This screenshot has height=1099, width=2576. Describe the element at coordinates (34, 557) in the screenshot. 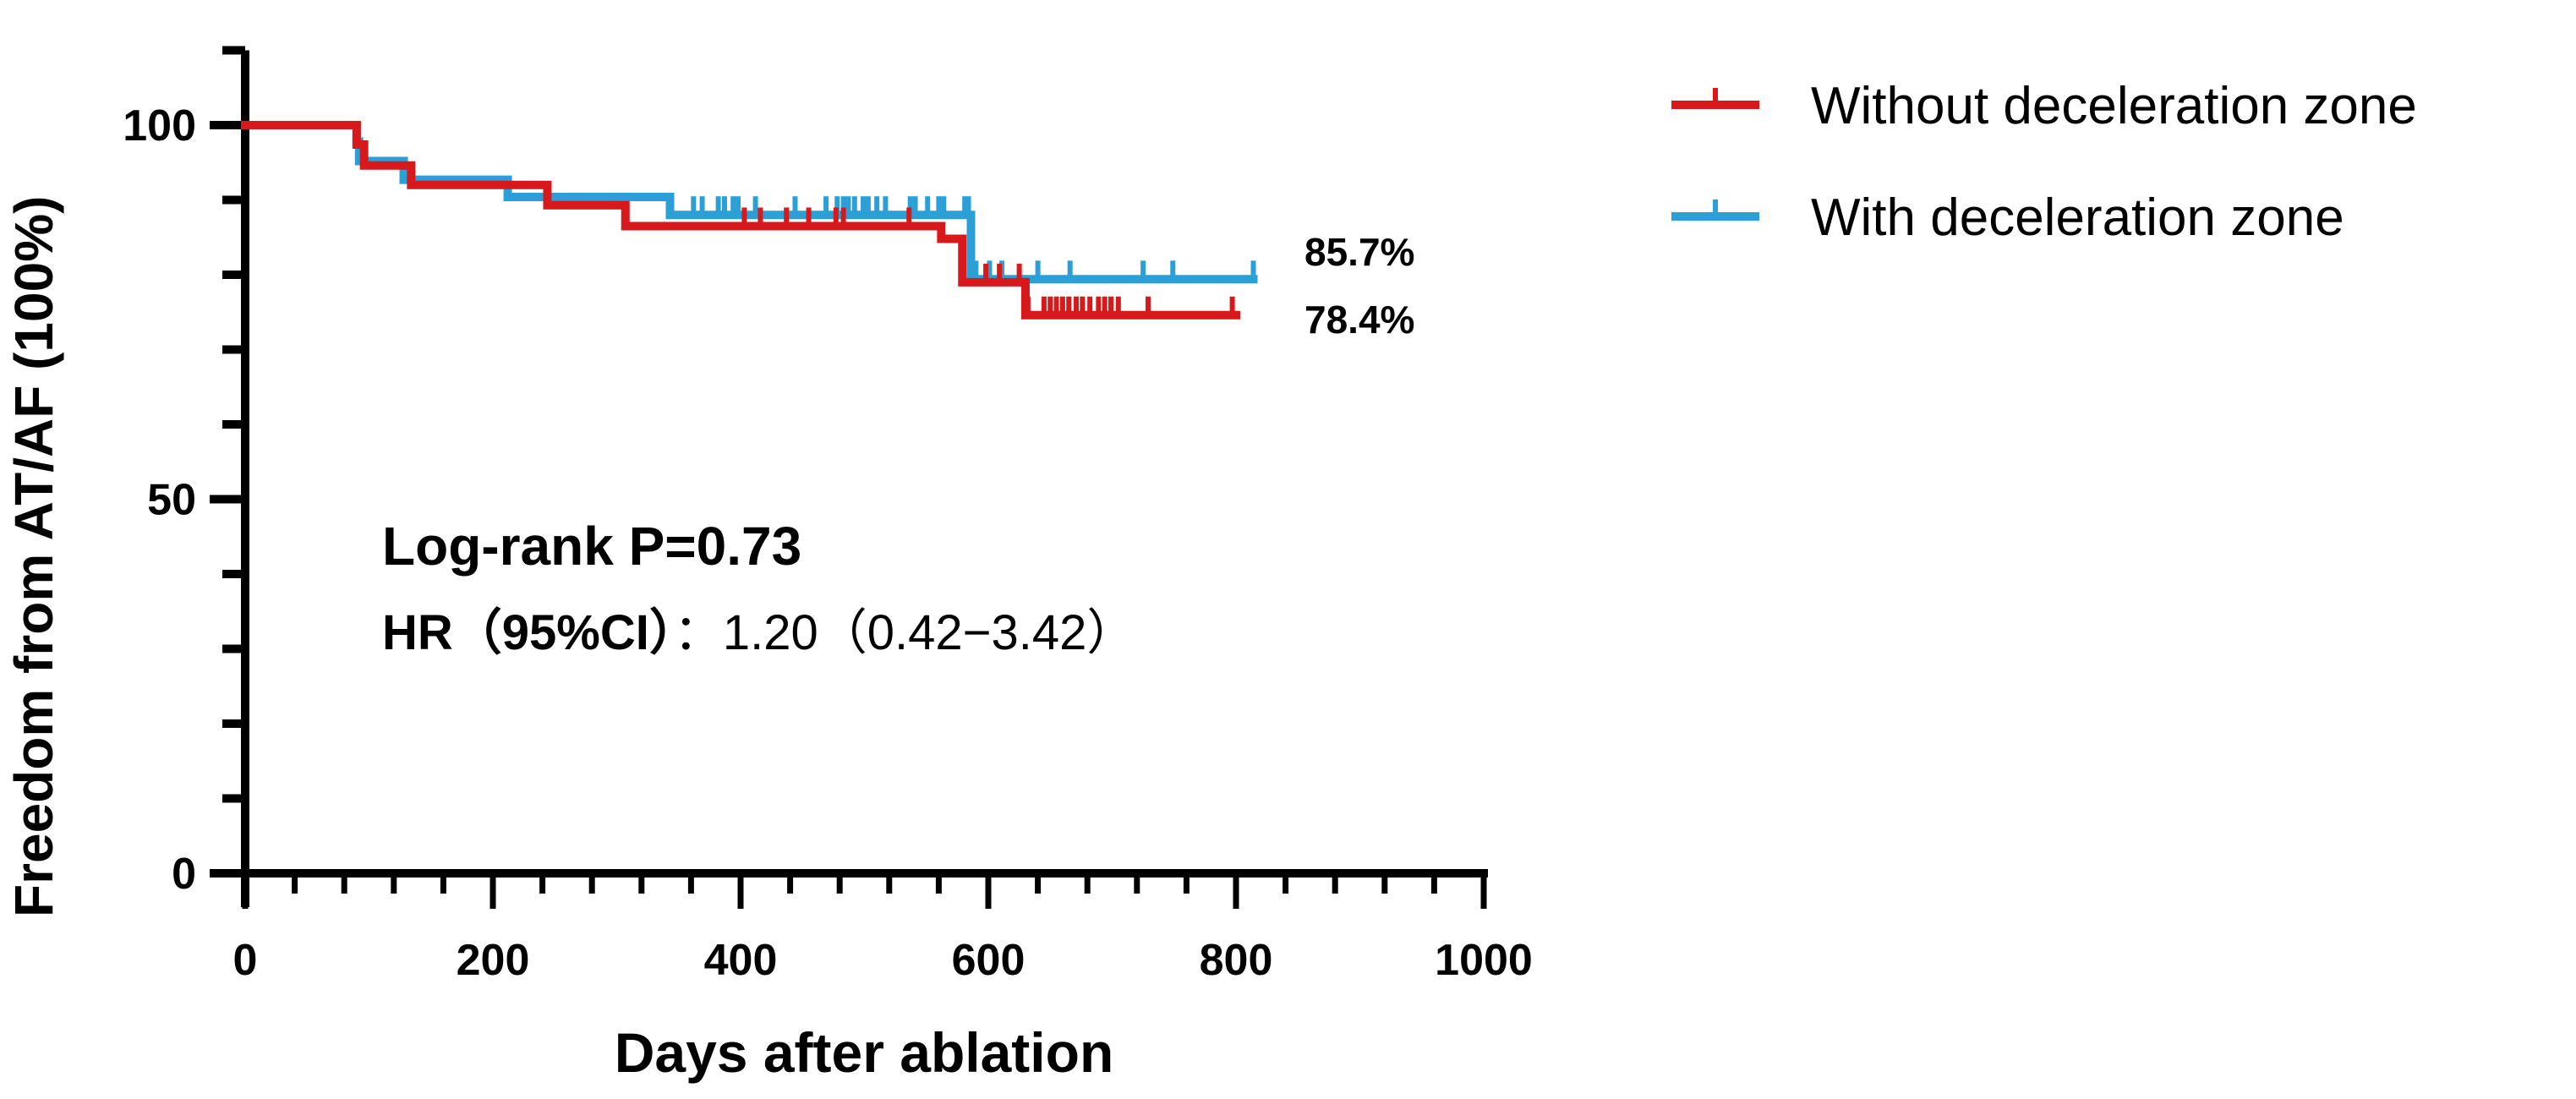

I see `y-axis-label: Freedom from AT/AF (100%)` at that location.